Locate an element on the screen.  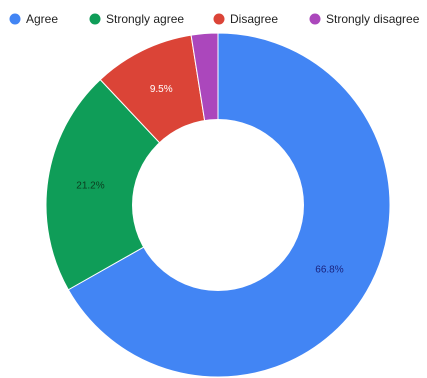
slice-label-agree: 66.8% is located at coordinates (329, 270).